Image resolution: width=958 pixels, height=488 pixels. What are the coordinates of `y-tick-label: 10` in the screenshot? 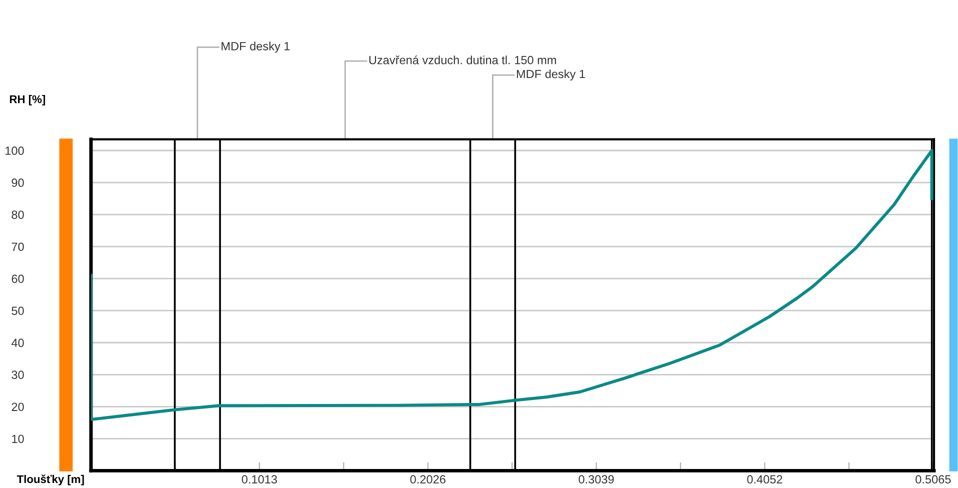 It's located at (18, 439).